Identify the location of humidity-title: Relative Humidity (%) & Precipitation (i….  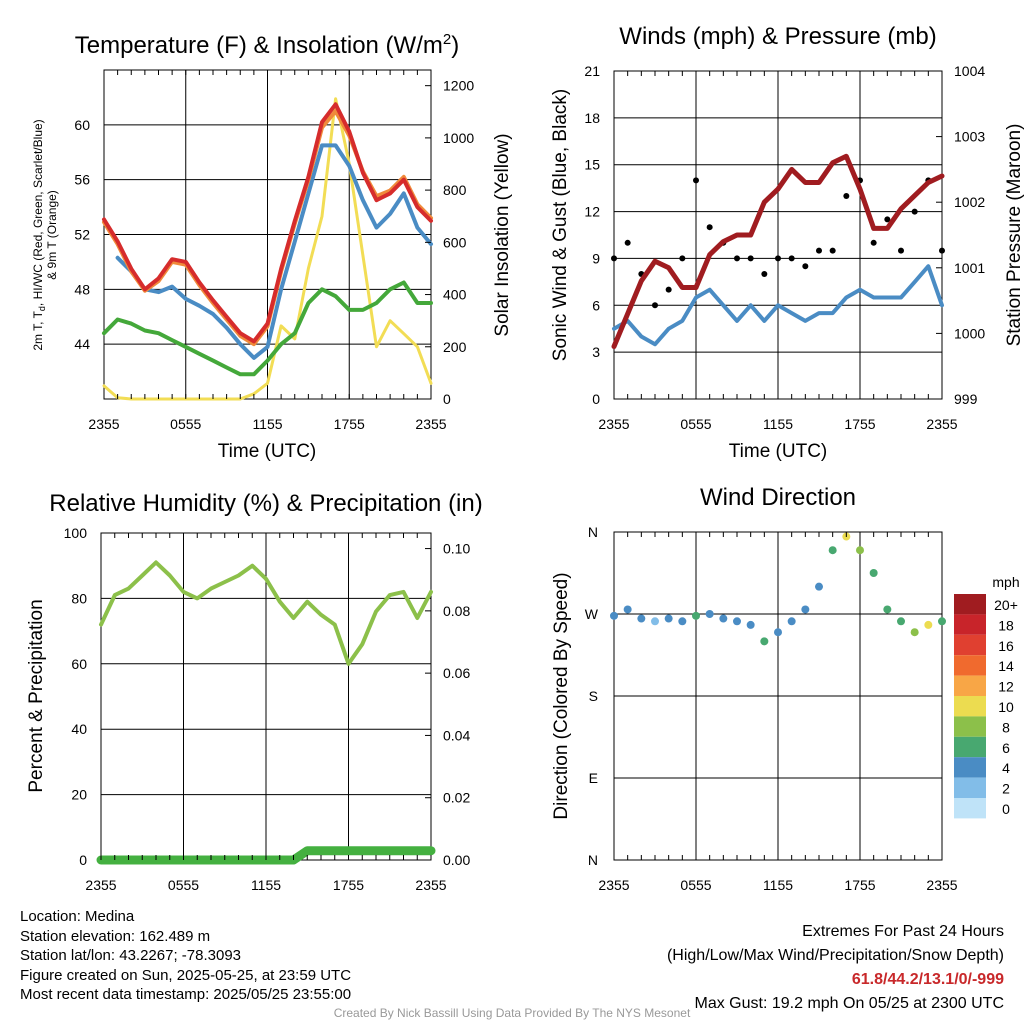
(265, 503).